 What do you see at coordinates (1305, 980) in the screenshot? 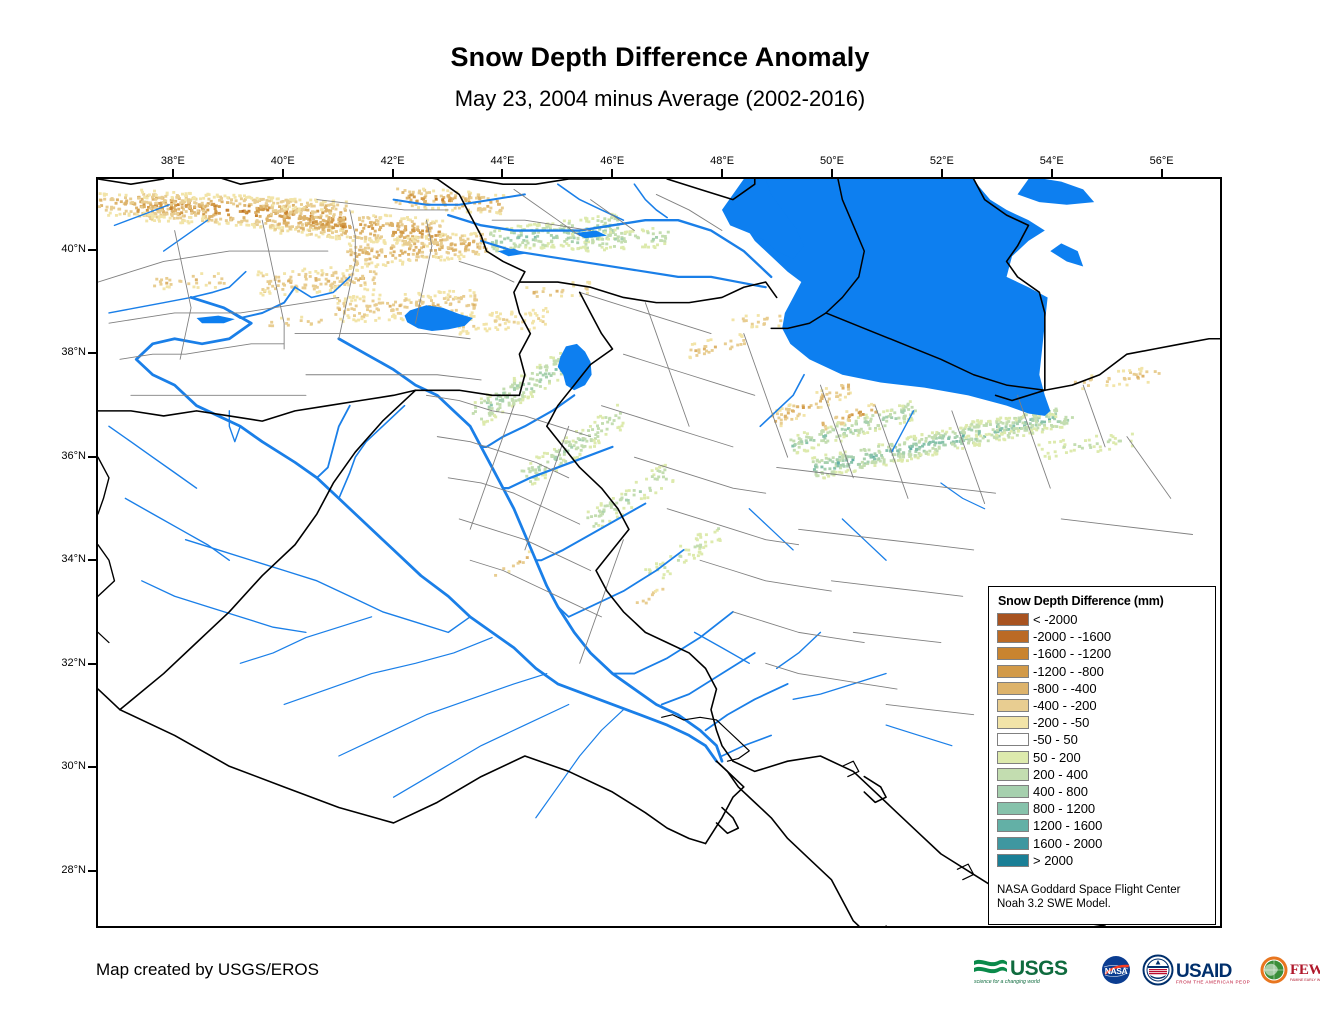
I see `svg-text:FAMINE EARLY WARNING SYSTEMS N: FAMINE EARLY WARNING SYSTEMS NETWORK` at bounding box center [1305, 980].